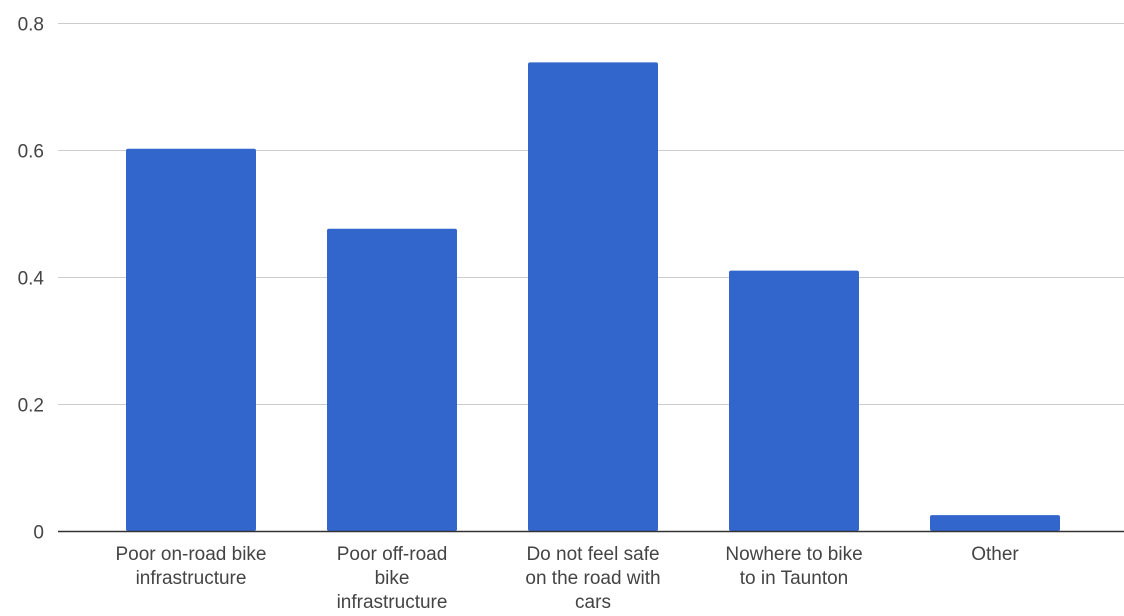  I want to click on y-tick-label: 0.4, so click(31, 279).